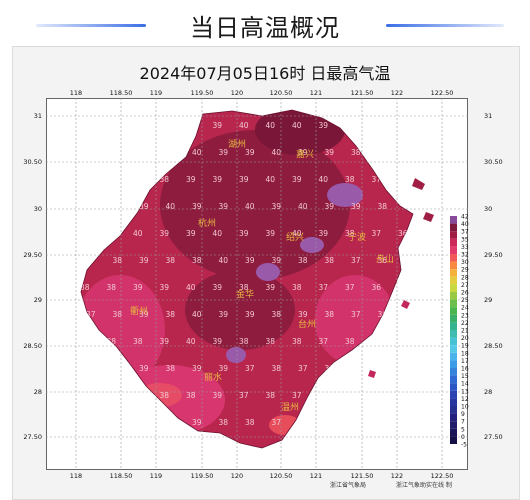 This screenshot has height=500, width=530. Describe the element at coordinates (312, 245) in the screenshot. I see `peak-zone-ningbo` at that location.